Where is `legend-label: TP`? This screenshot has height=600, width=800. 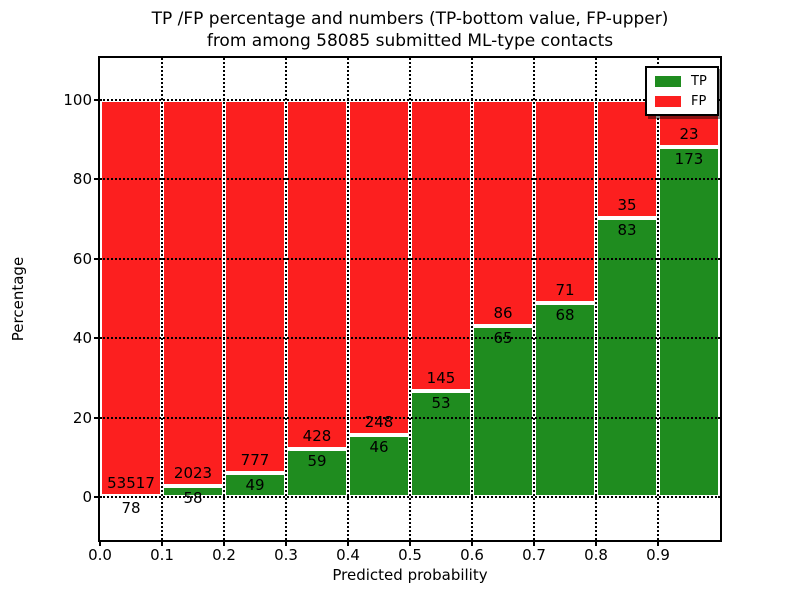
legend-label: TP is located at coordinates (699, 81).